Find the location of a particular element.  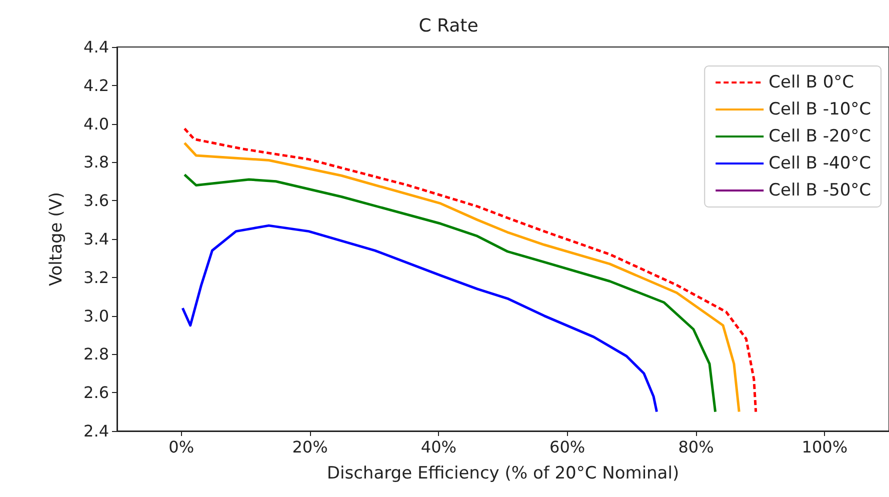

legend-label: Cell B -10°C is located at coordinates (820, 110).